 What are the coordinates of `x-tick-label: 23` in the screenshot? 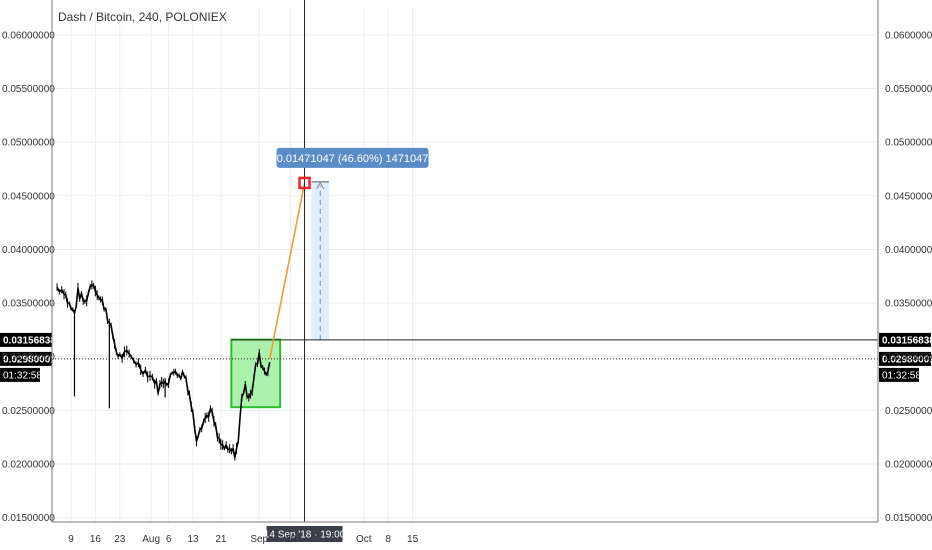 It's located at (120, 539).